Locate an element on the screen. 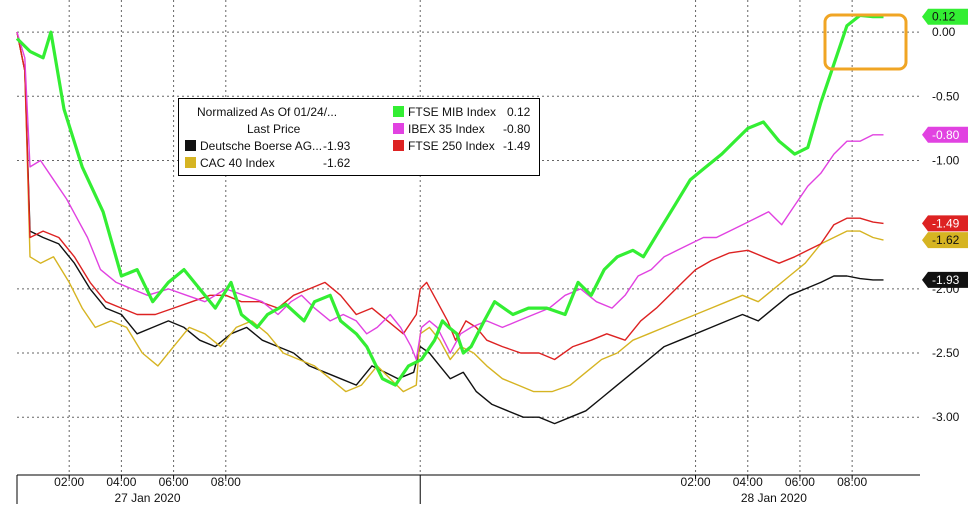  legend-series-value: 0.12 is located at coordinates (519, 112).